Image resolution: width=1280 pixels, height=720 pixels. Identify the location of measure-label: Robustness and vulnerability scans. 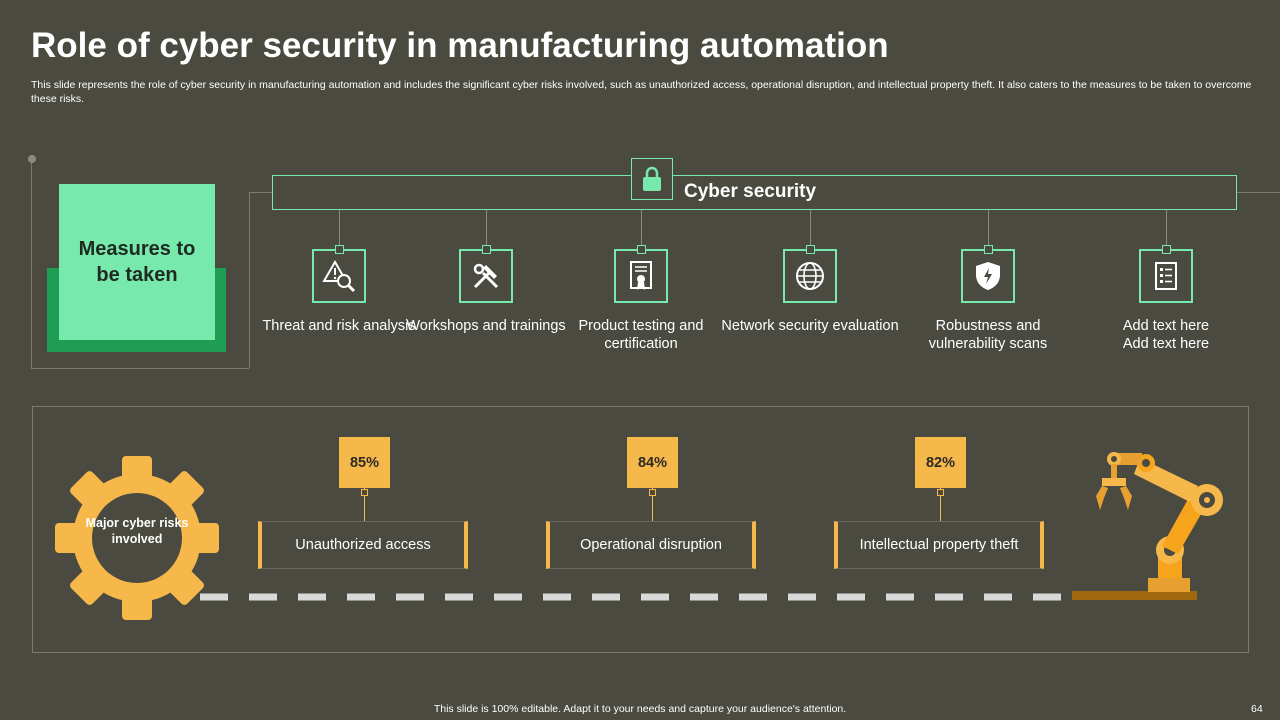
(988, 335).